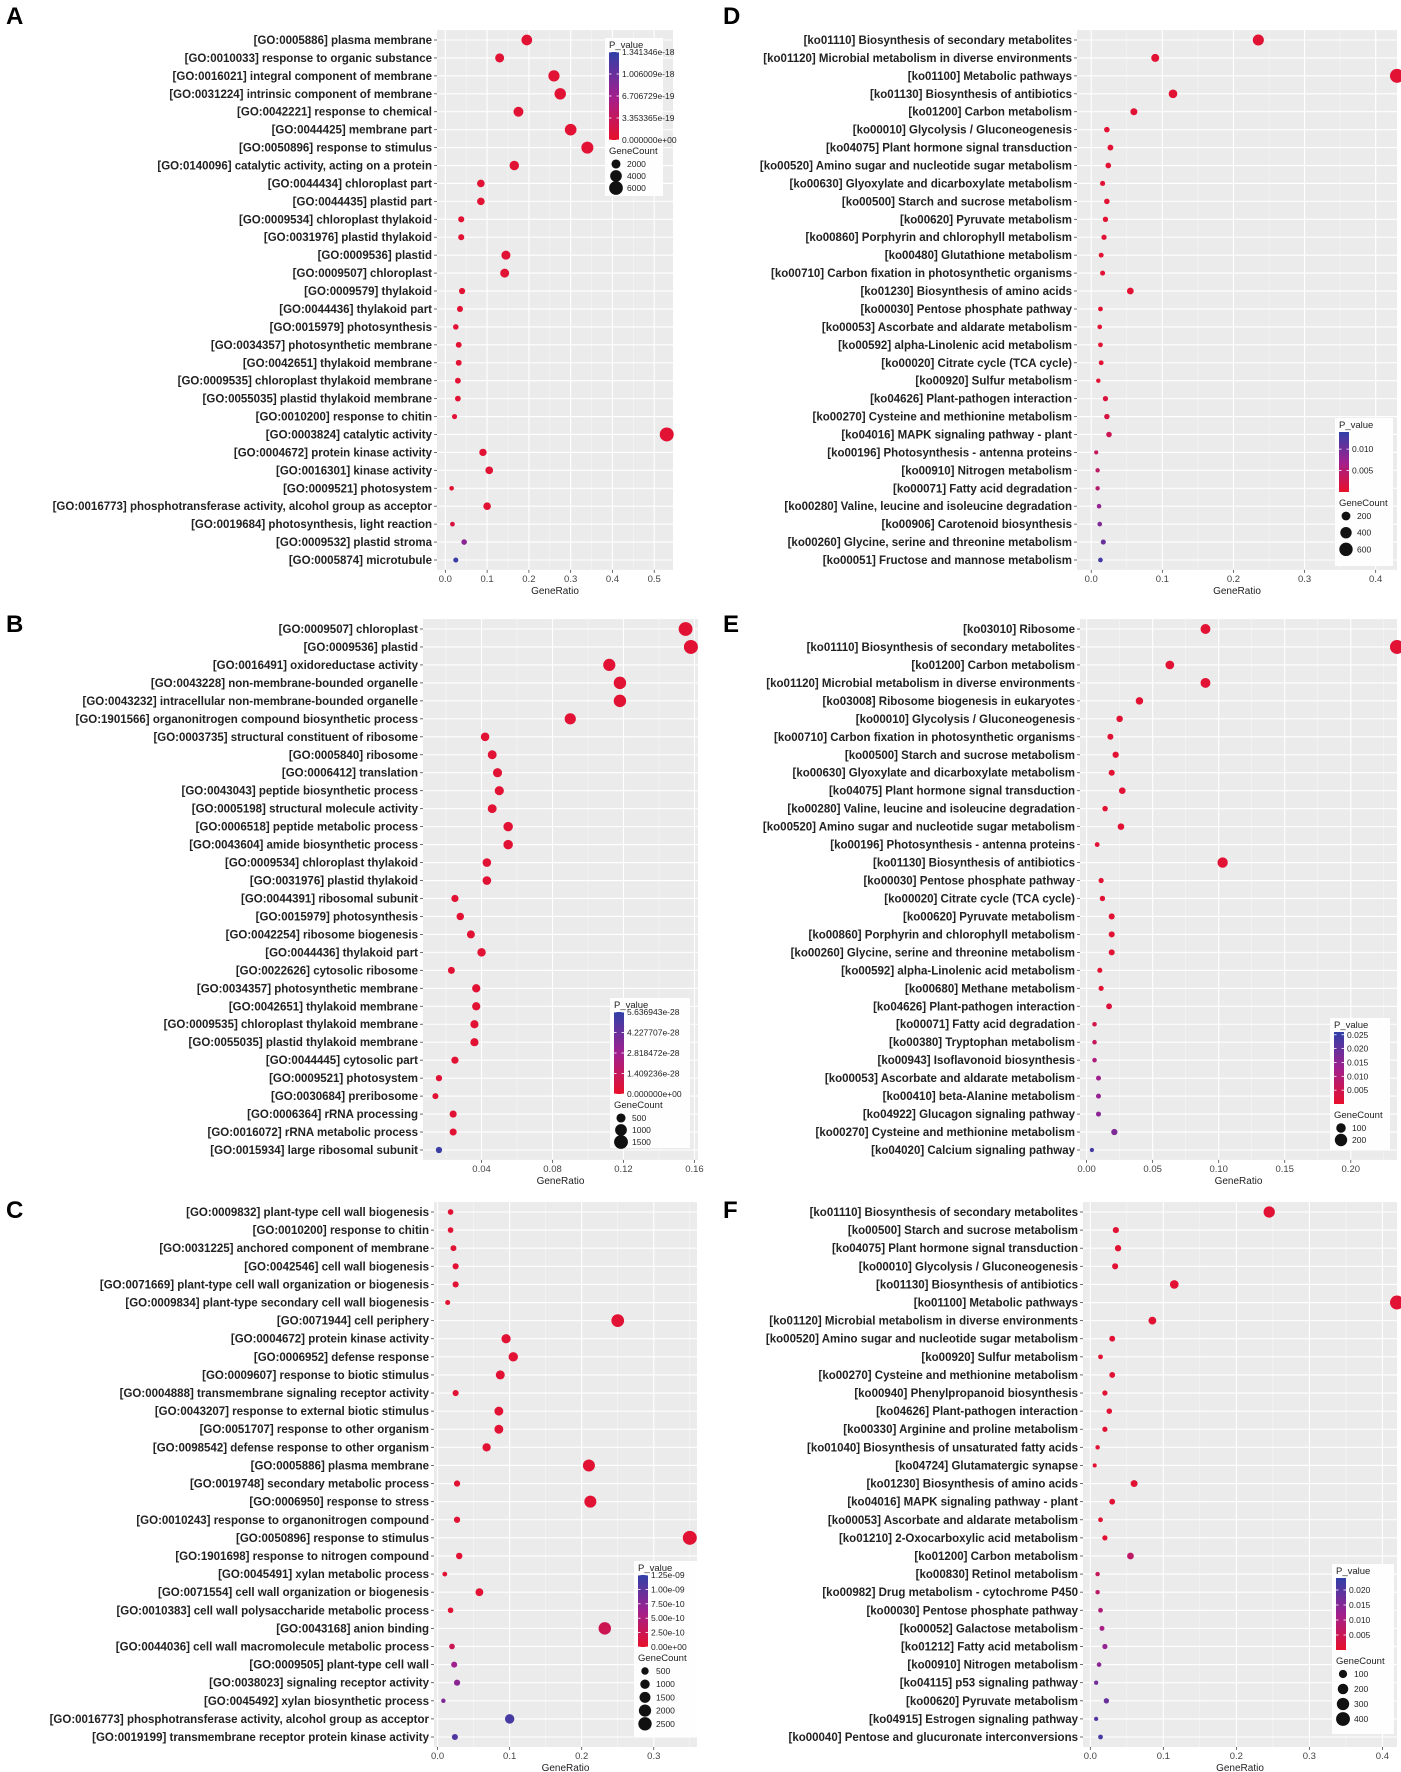 The image size is (1401, 1772). Describe the element at coordinates (668, 1633) in the screenshot. I see `pvalue-legend-label: 2.50e-10` at that location.